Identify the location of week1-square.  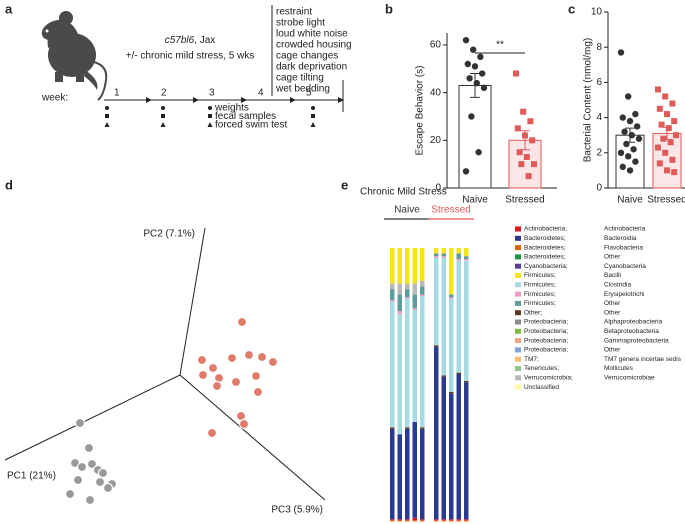
(107, 116).